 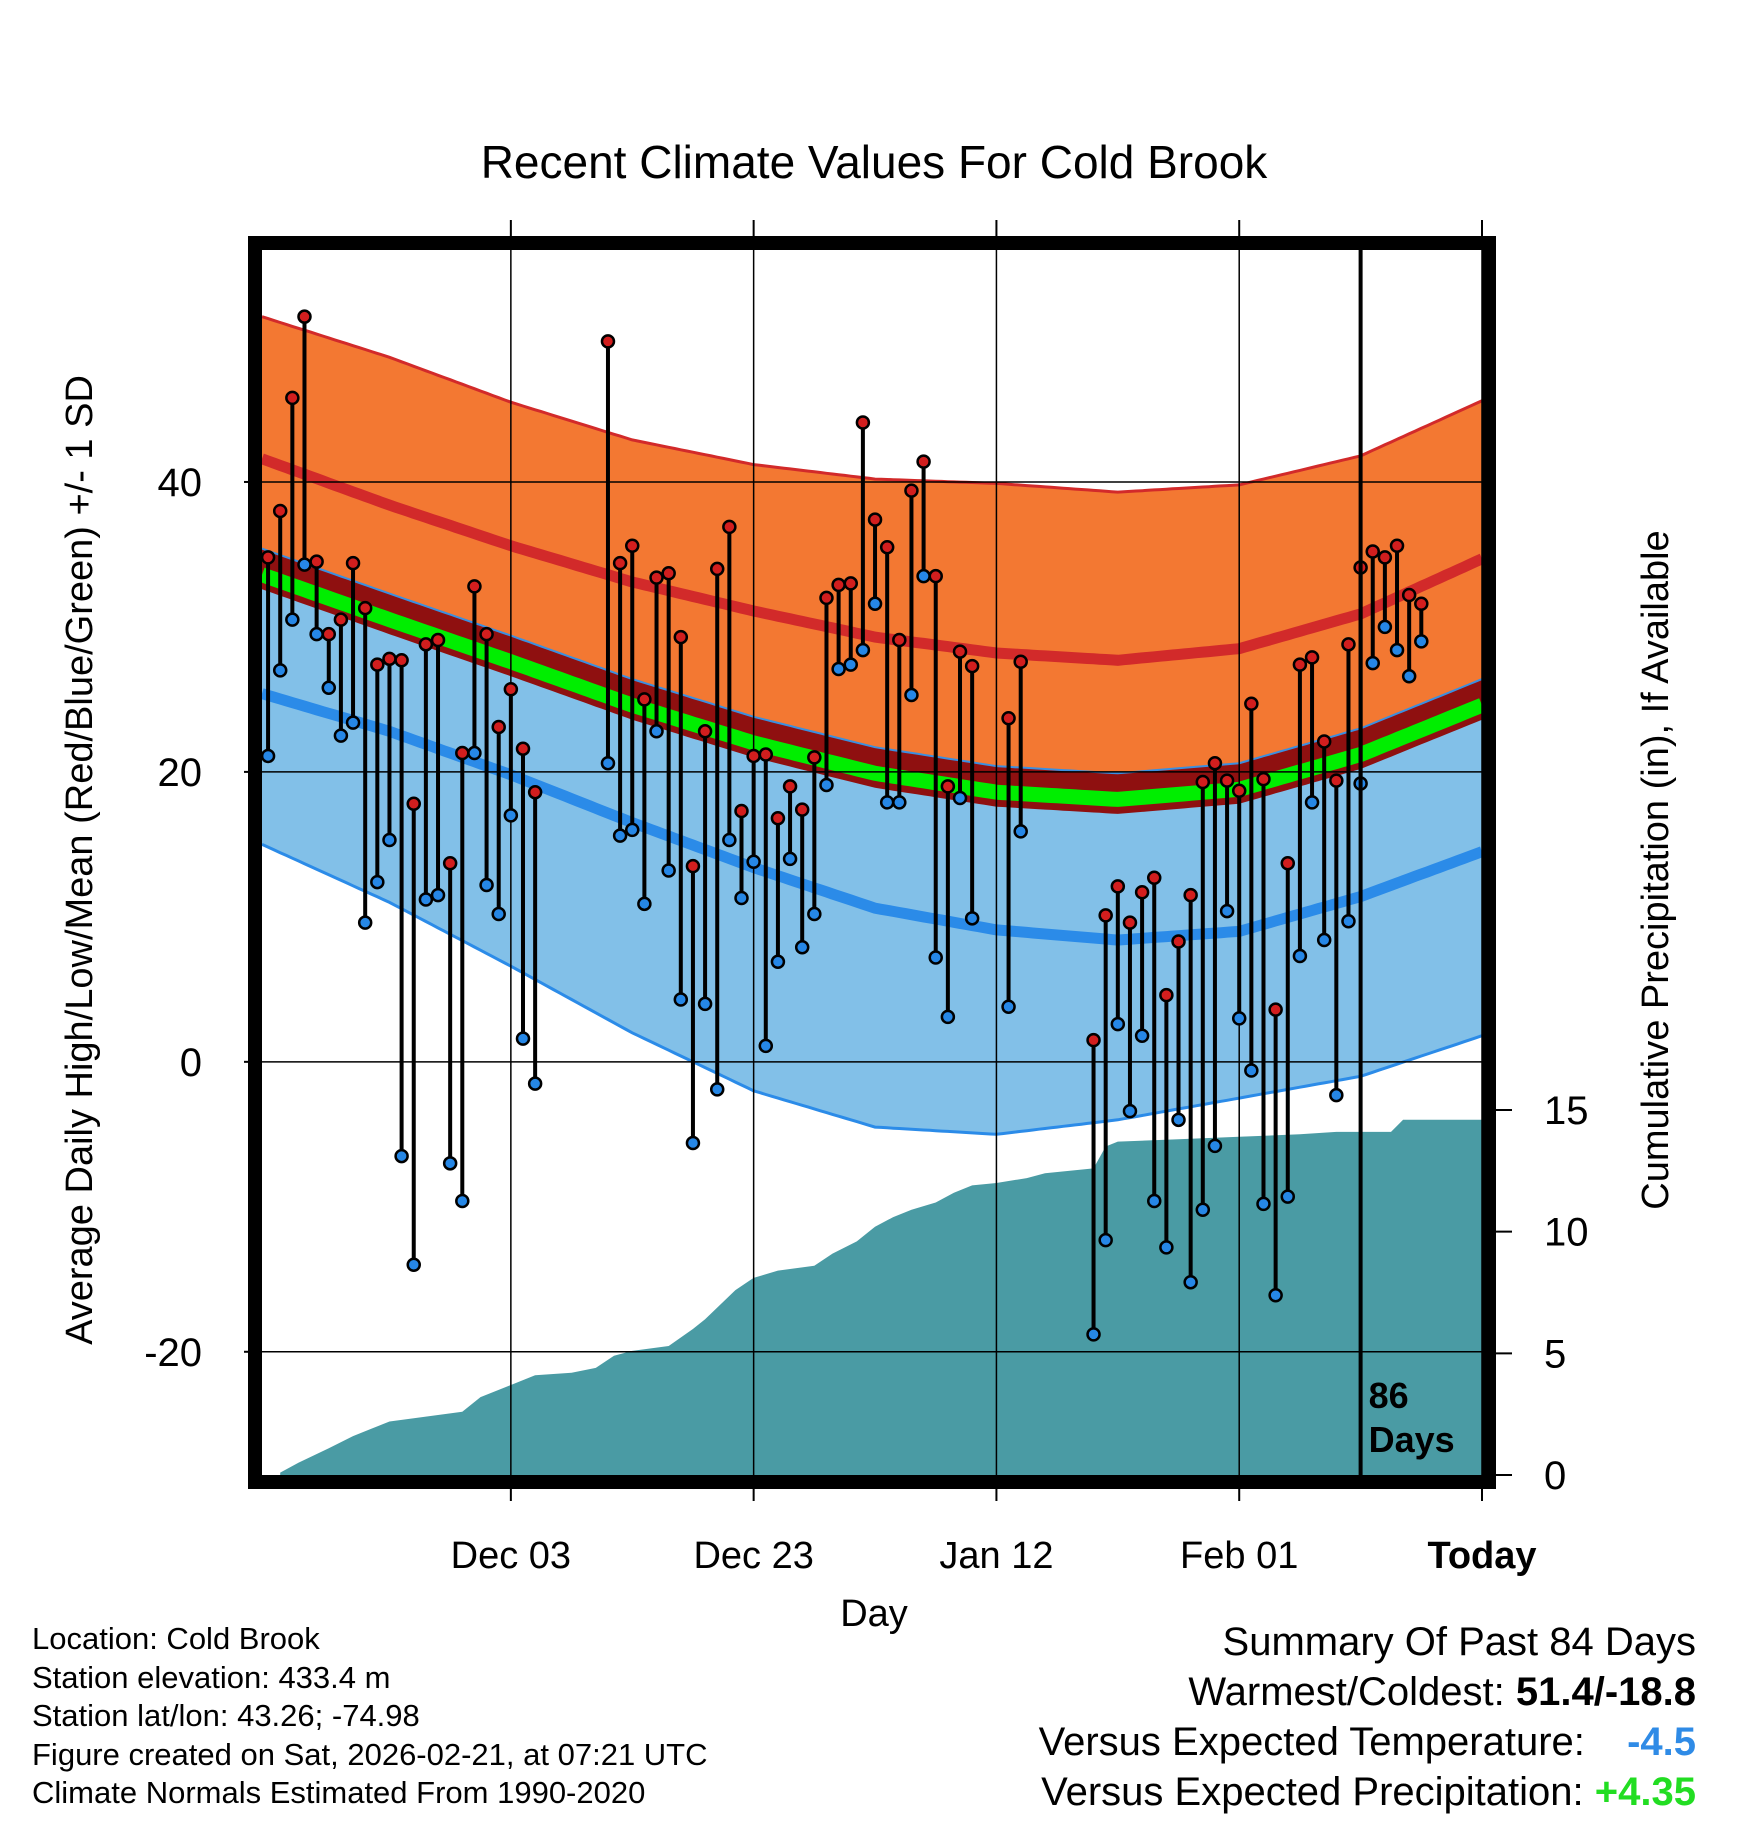 What do you see at coordinates (872, 404) in the screenshot?
I see `high-sd-upper-edge` at bounding box center [872, 404].